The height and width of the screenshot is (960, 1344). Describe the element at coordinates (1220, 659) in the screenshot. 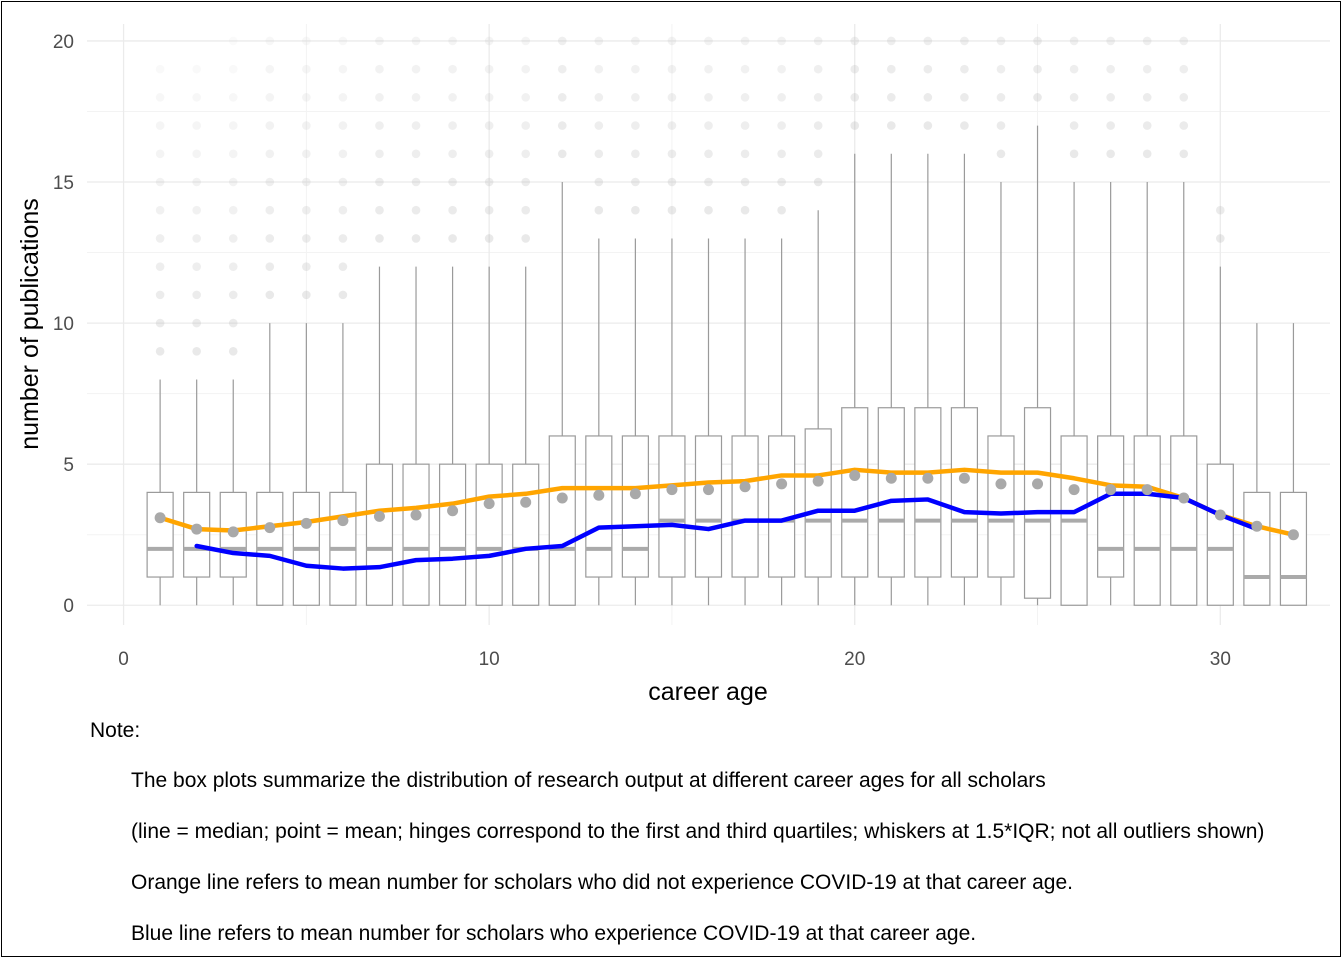

I see `x-tick-label: 30` at that location.